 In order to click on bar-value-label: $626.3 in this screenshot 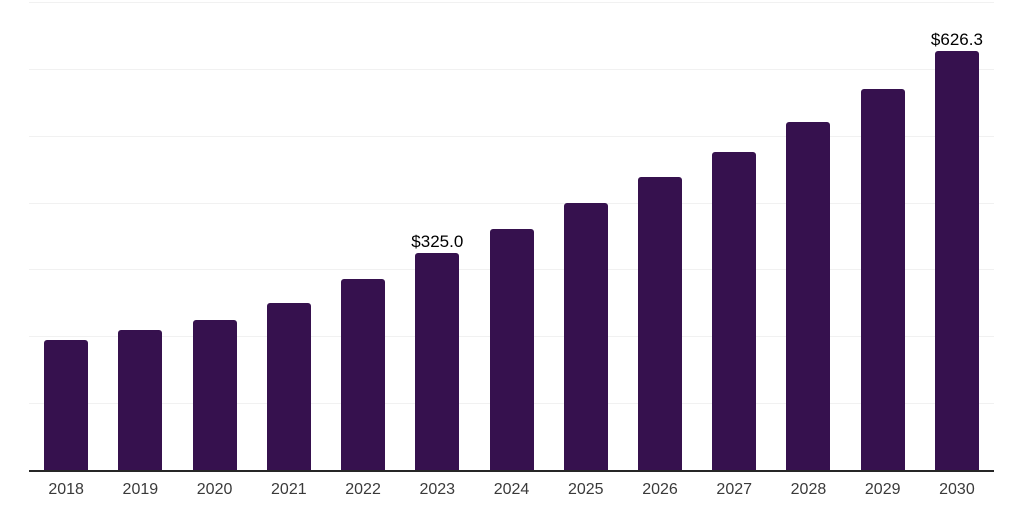, I will do `click(956, 40)`.